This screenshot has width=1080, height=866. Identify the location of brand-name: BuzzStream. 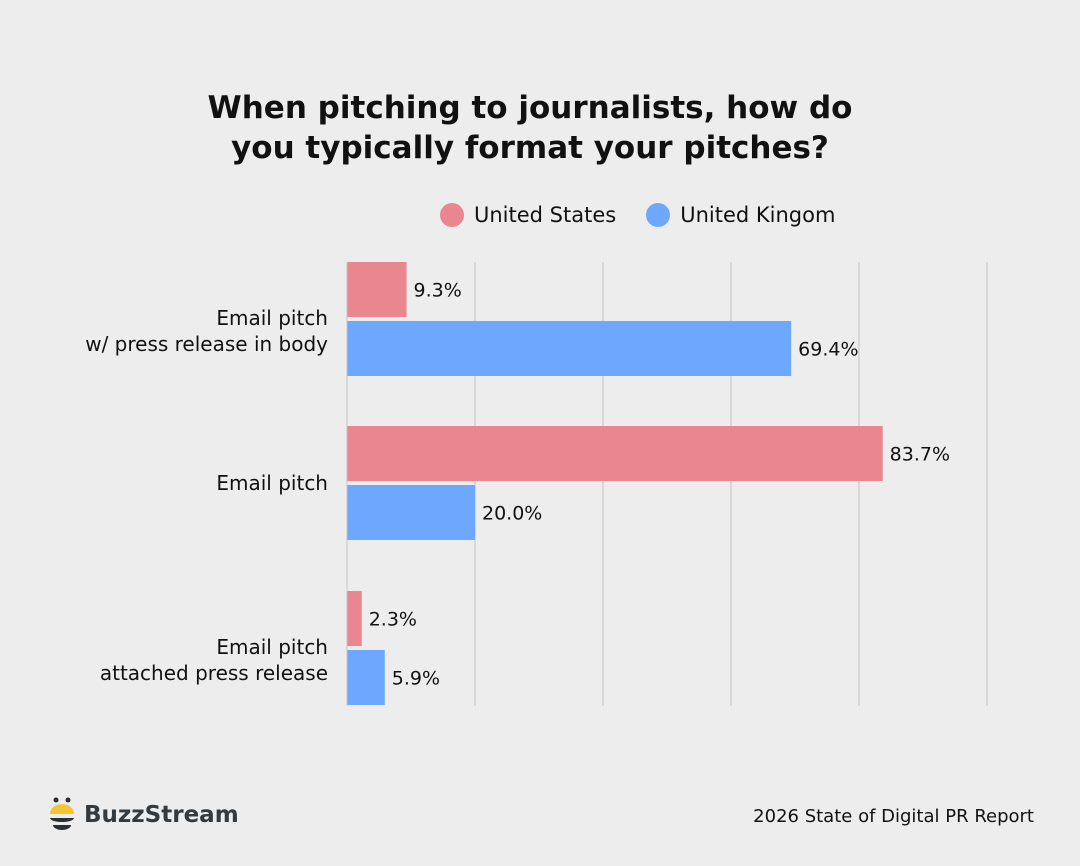
(161, 815).